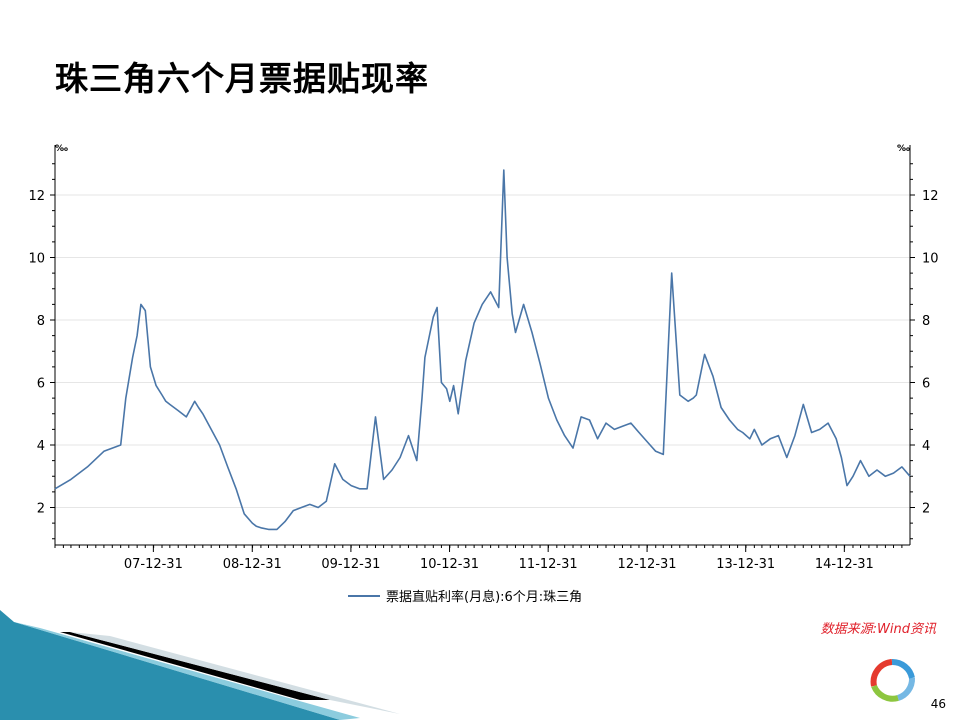  Describe the element at coordinates (878, 629) in the screenshot. I see `data-source-note: 数据来源:Wind资讯` at that location.